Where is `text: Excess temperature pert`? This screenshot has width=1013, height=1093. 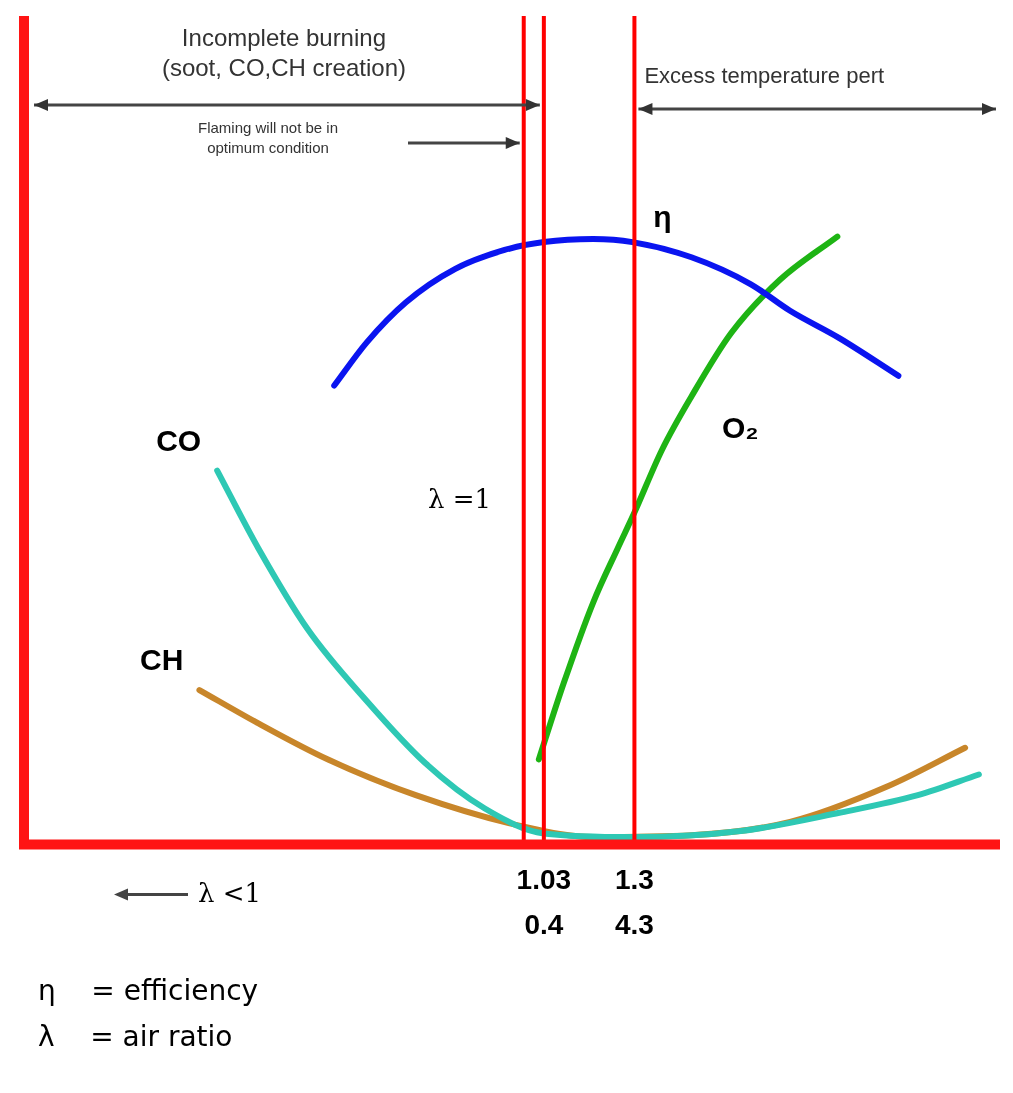 text: Excess temperature pert is located at coordinates (764, 75).